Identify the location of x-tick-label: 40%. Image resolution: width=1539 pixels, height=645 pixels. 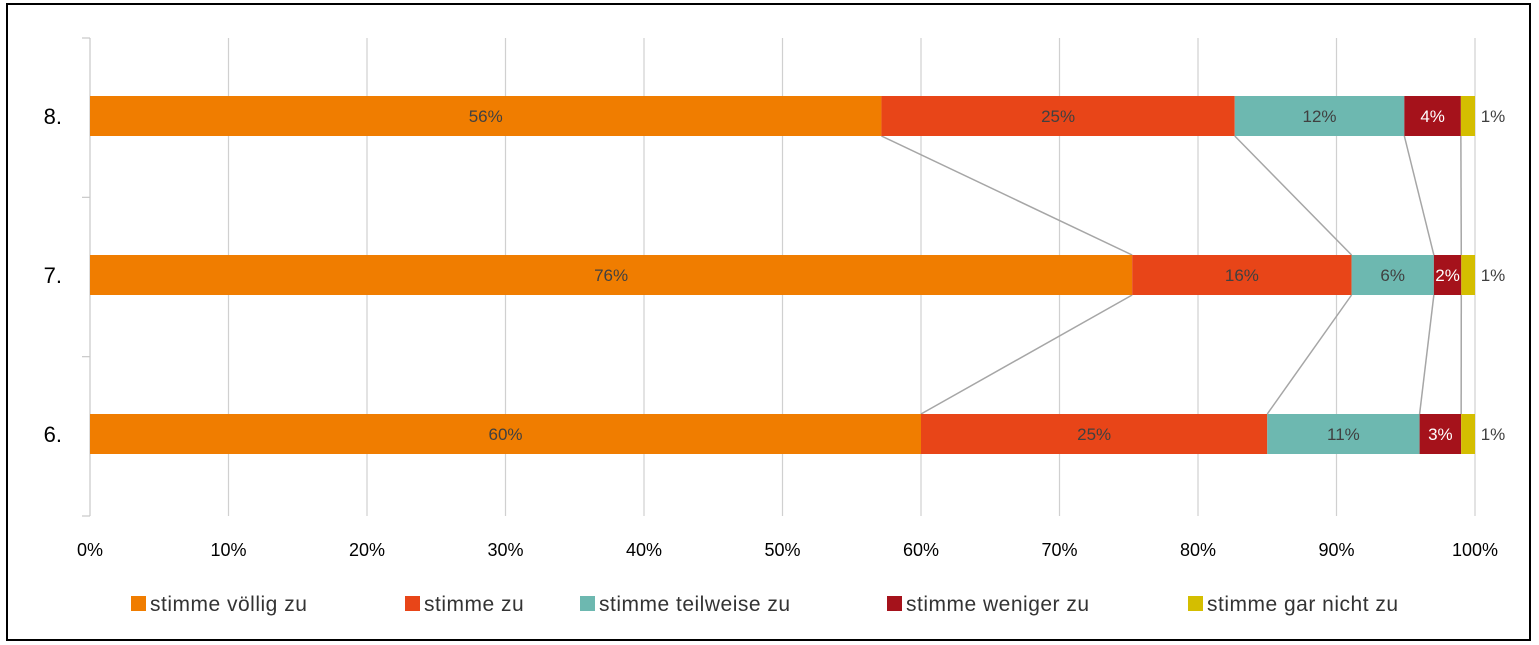
(644, 550).